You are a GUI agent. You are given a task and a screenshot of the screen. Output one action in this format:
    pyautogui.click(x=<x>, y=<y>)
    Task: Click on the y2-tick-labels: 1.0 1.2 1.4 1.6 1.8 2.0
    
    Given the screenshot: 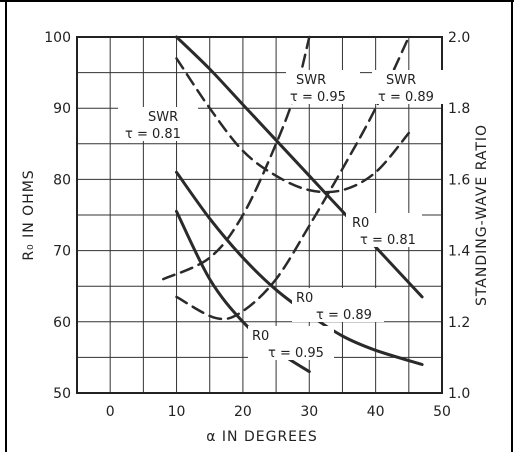 What is the action you would take?
    pyautogui.click(x=459, y=216)
    